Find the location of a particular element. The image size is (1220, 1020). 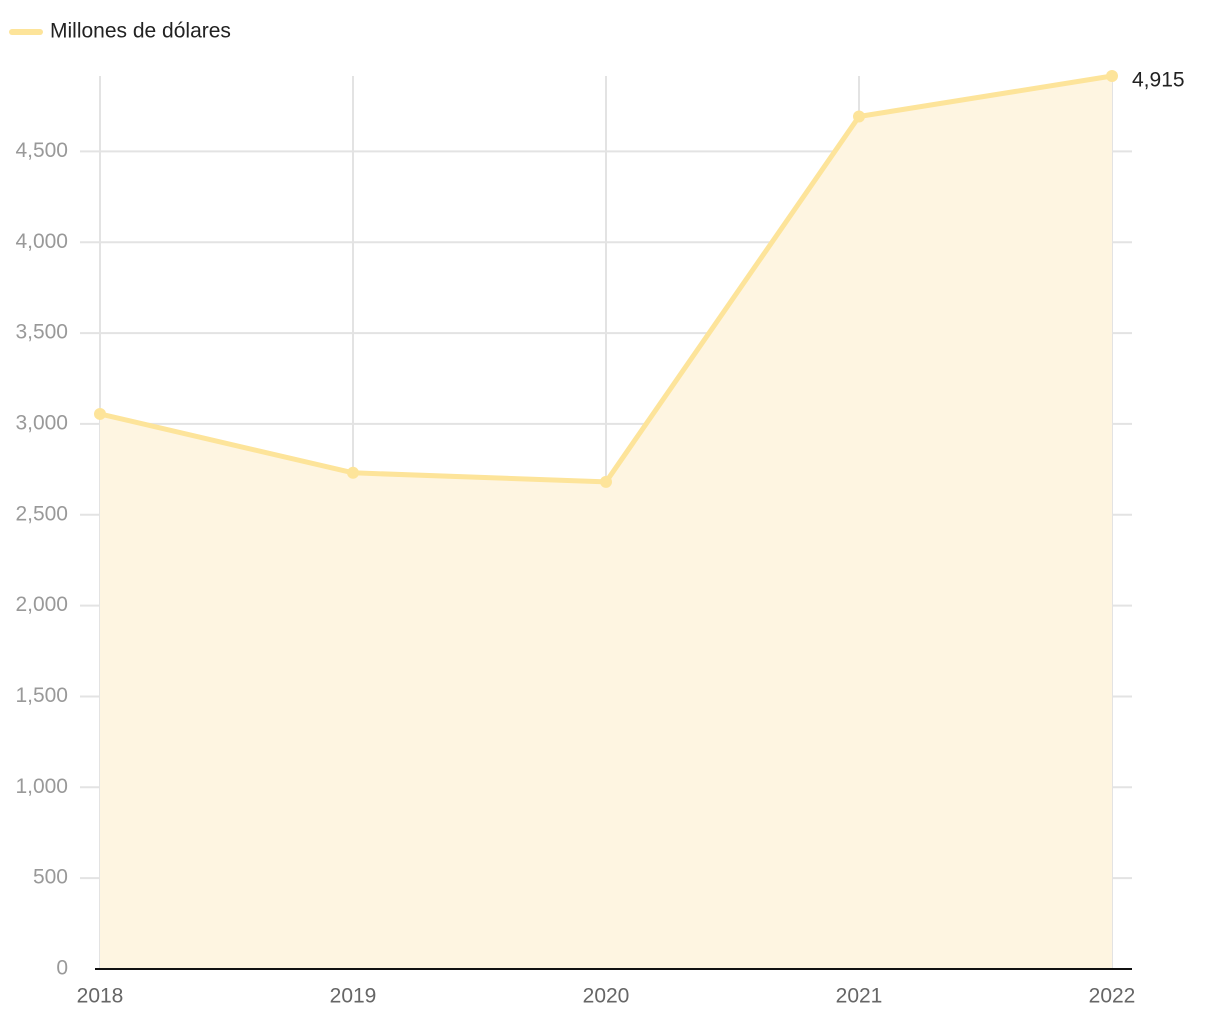

x-tick-label: 2020 is located at coordinates (606, 996).